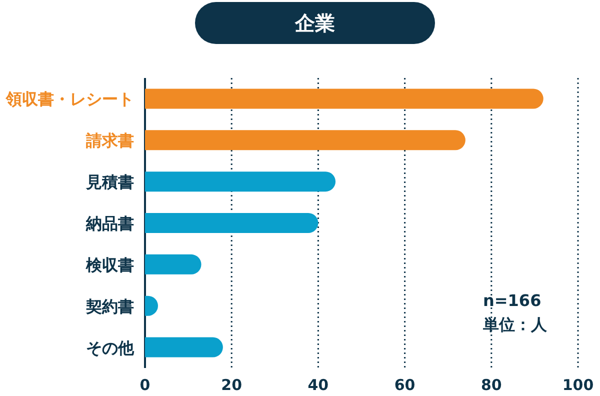  I want to click on y-tick-label: 契約書, so click(109, 306).